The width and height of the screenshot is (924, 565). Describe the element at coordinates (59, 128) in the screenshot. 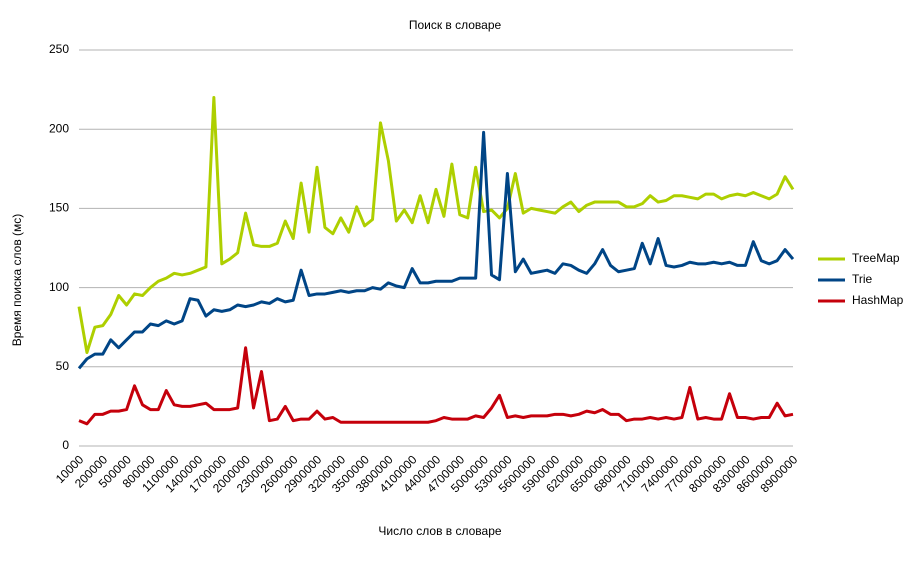

I see `y-tick-label: 200` at that location.